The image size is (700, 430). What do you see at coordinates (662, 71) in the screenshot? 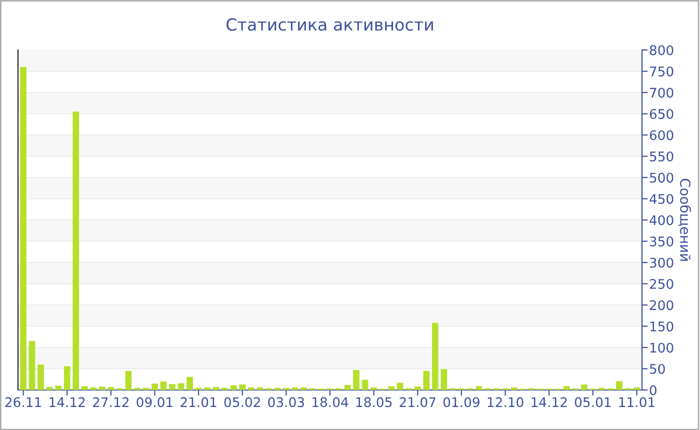
I see `y-tick-label: 750` at bounding box center [662, 71].